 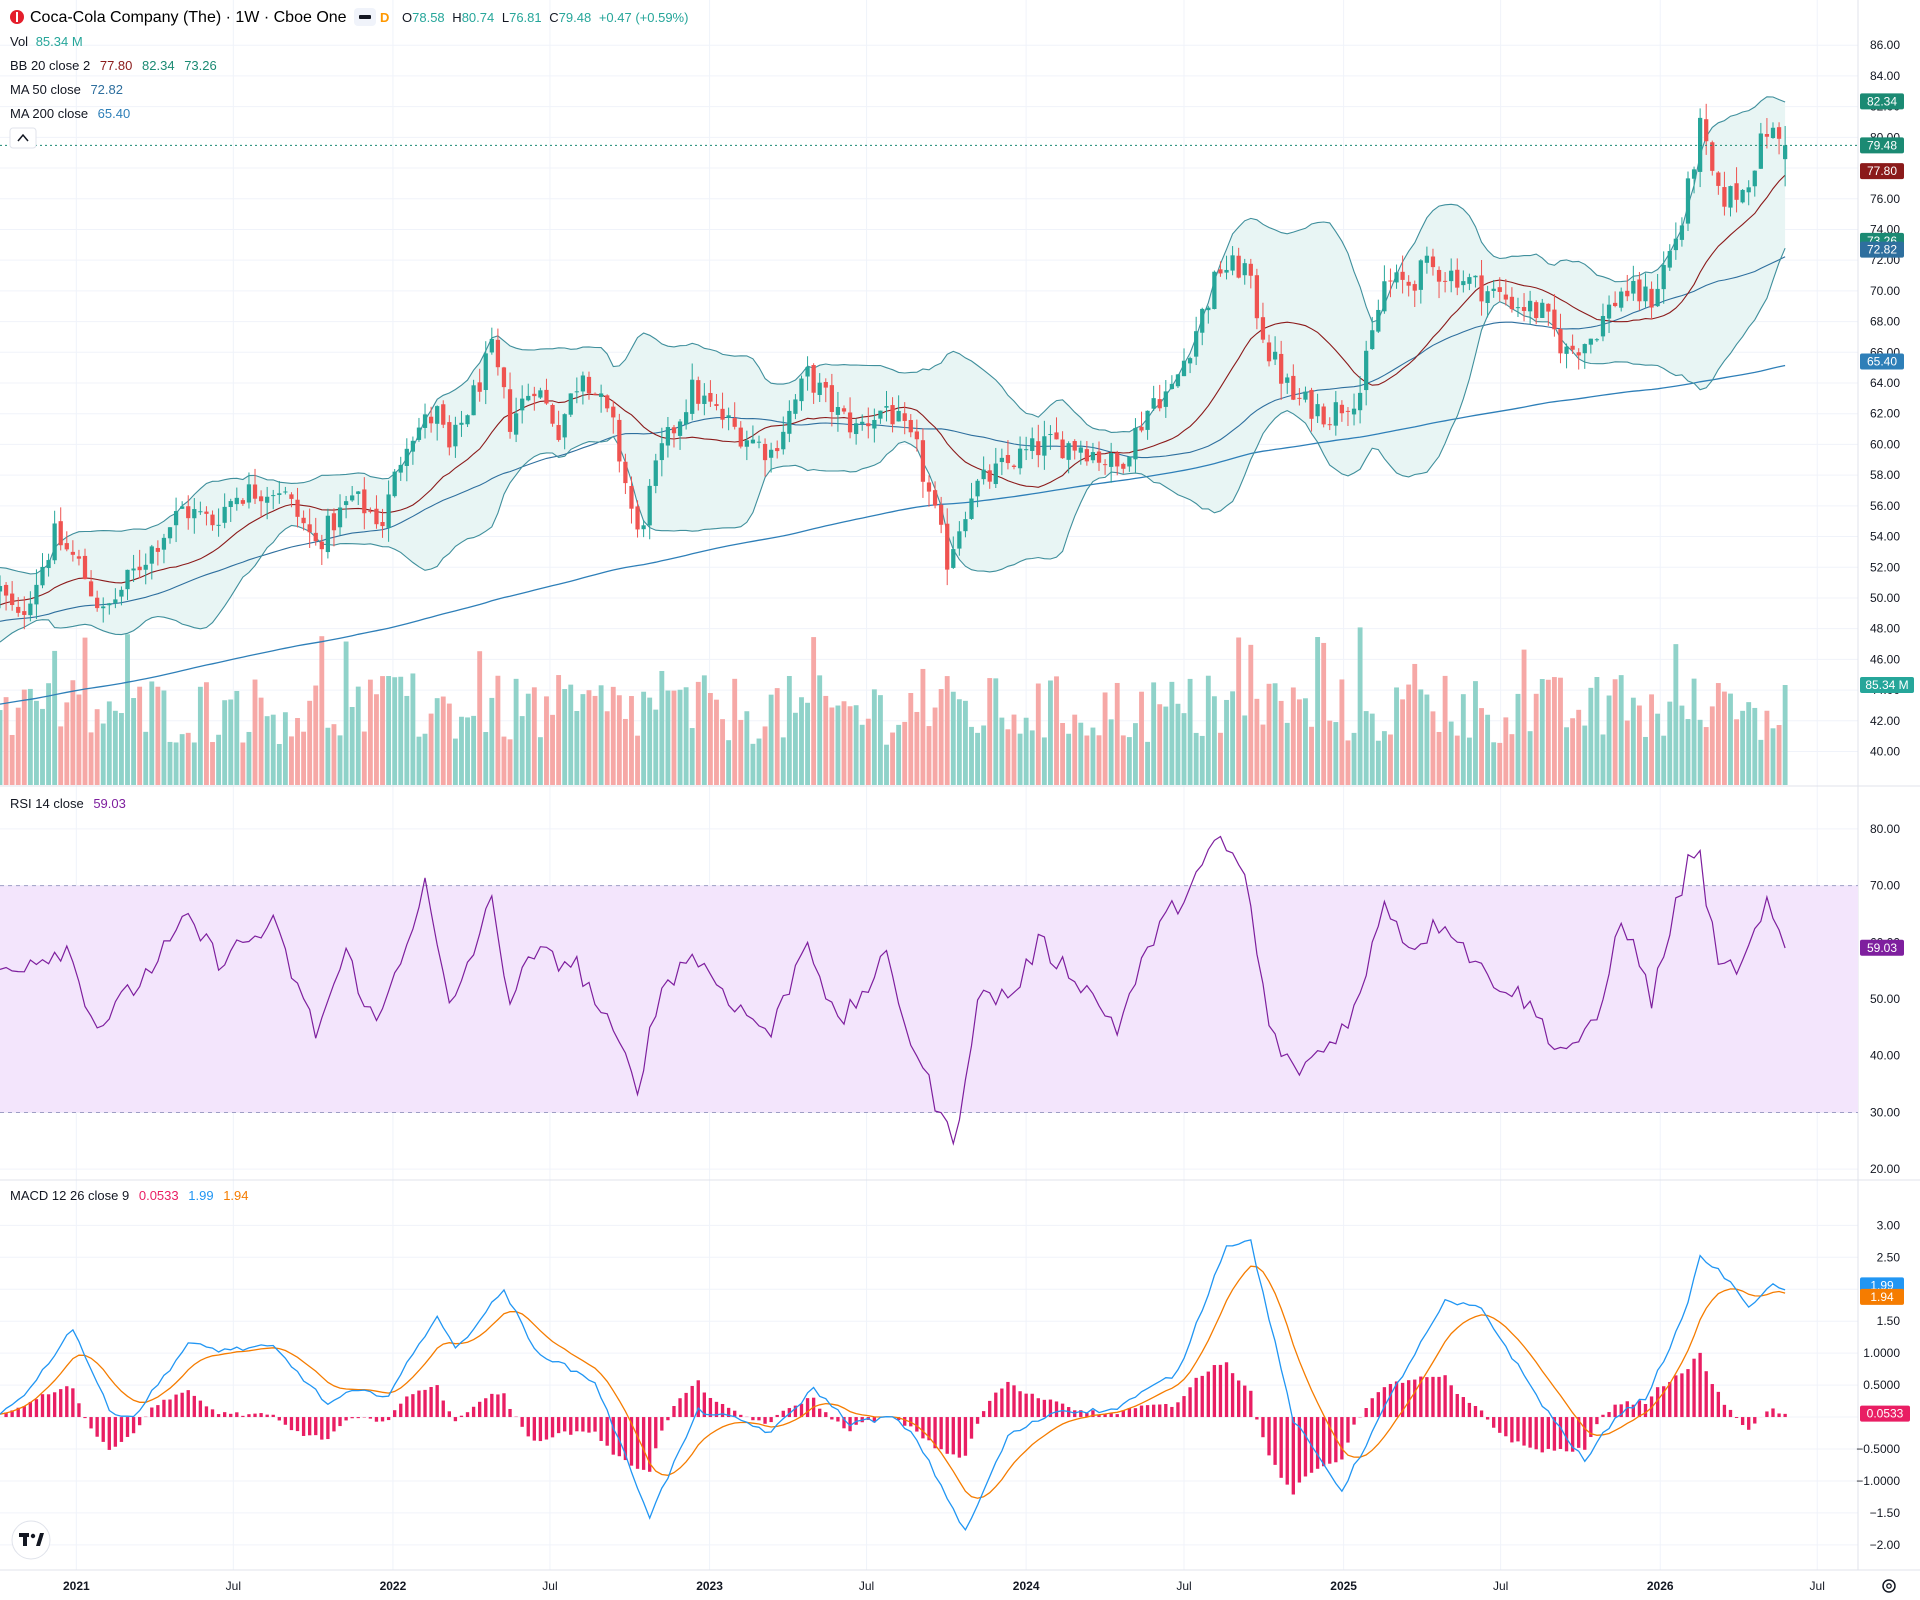 I want to click on delayed-badge: D, so click(x=384, y=17).